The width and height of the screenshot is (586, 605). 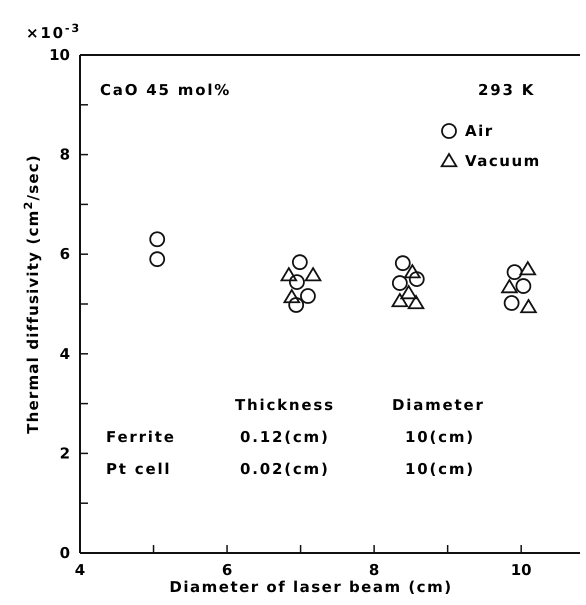 What do you see at coordinates (521, 570) in the screenshot?
I see `x-tick-label: 10` at bounding box center [521, 570].